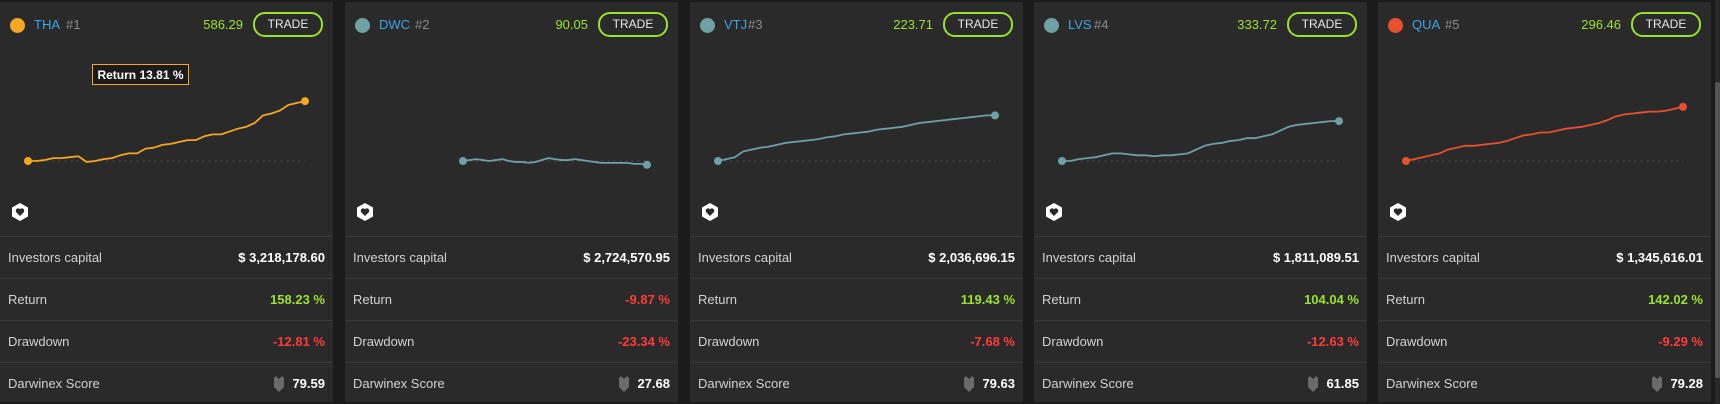  Describe the element at coordinates (422, 24) in the screenshot. I see `rank-label: #2` at that location.